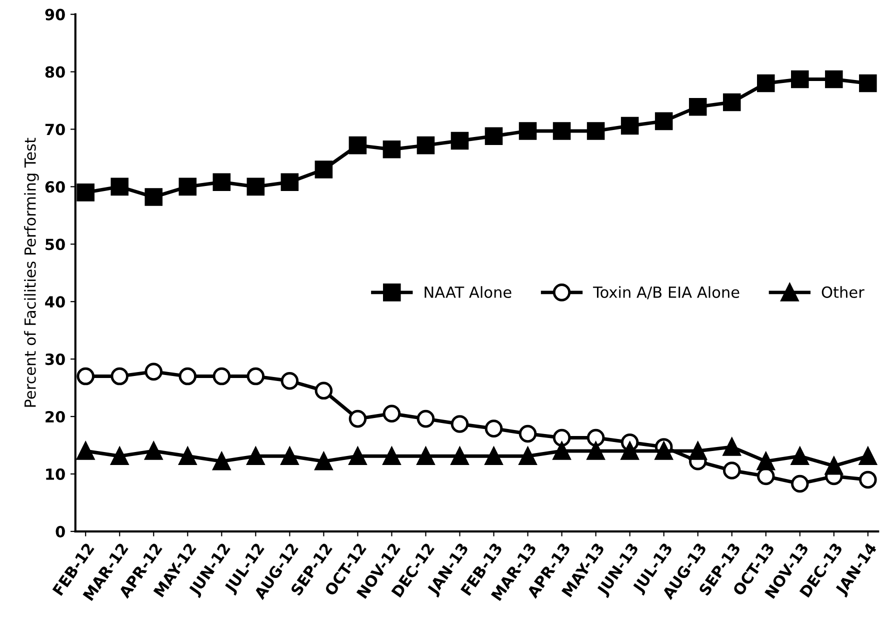 This screenshot has width=887, height=623. What do you see at coordinates (55, 187) in the screenshot?
I see `y-tick-label: 60` at bounding box center [55, 187].